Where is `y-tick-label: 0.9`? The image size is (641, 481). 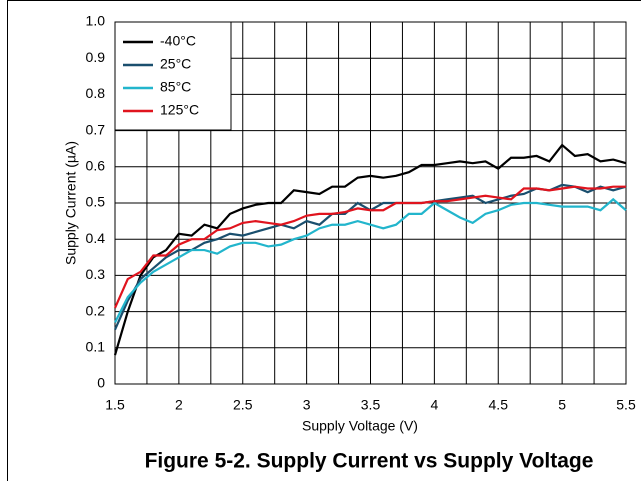 y-tick-label: 0.9 is located at coordinates (96, 57).